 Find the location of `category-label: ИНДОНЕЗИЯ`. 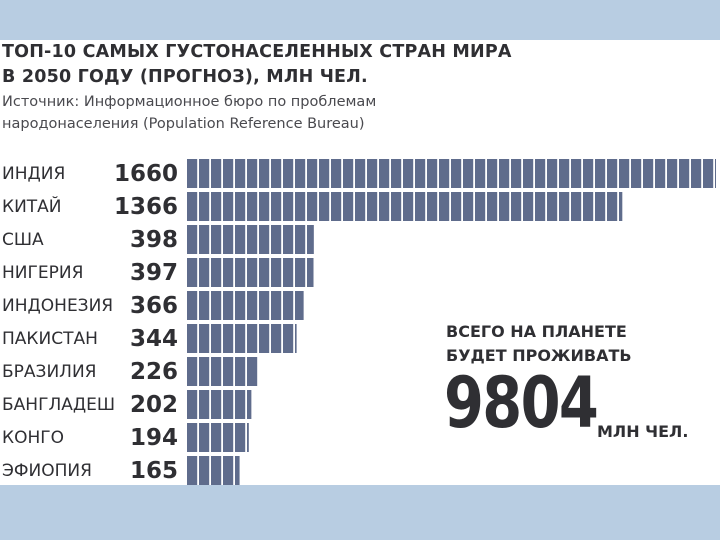

category-label: ИНДОНЕЗИЯ is located at coordinates (57, 306).